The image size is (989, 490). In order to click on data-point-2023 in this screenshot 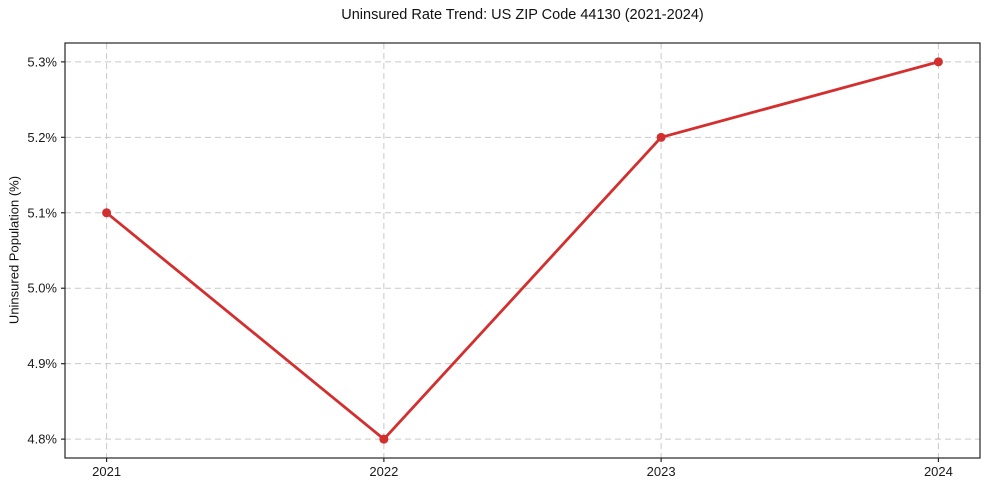, I will do `click(661, 137)`.